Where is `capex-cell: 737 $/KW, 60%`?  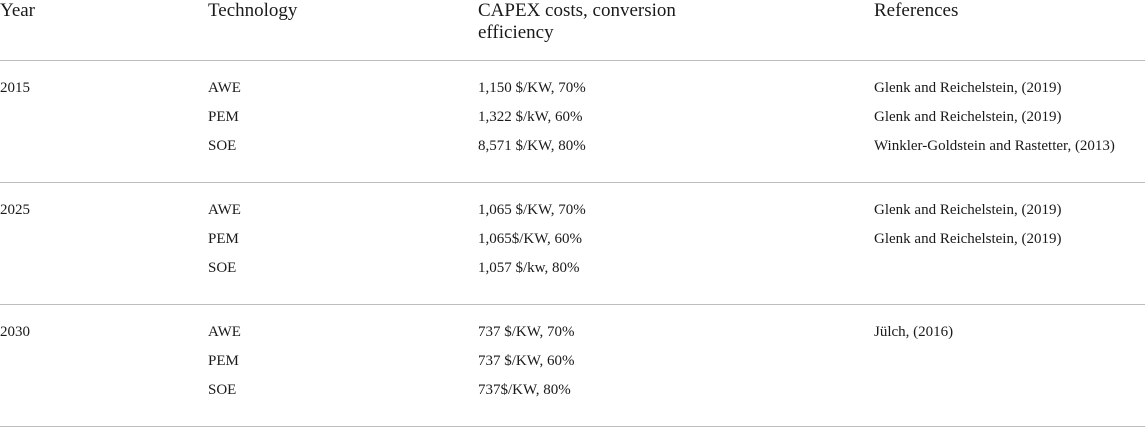 capex-cell: 737 $/KW, 60% is located at coordinates (526, 361).